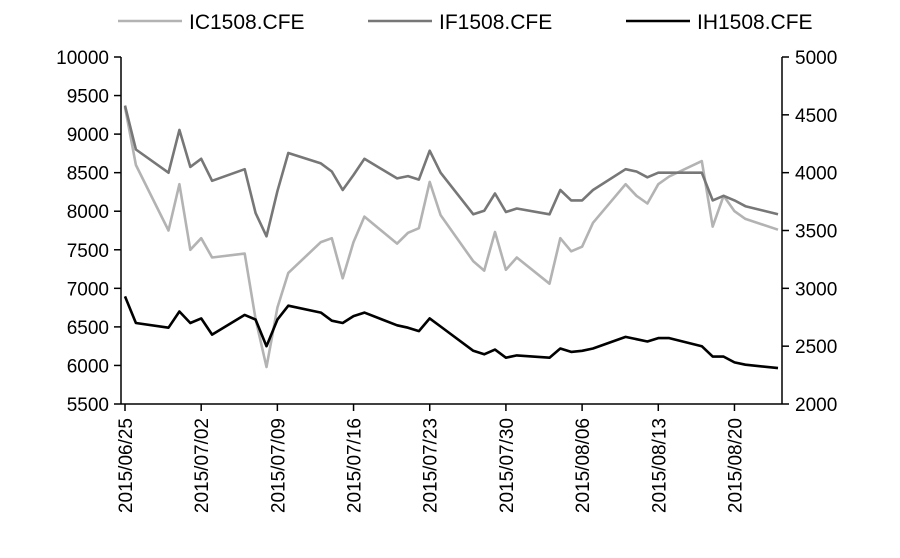 The width and height of the screenshot is (900, 558). I want to click on right-y-tick-label: 3000, so click(816, 289).